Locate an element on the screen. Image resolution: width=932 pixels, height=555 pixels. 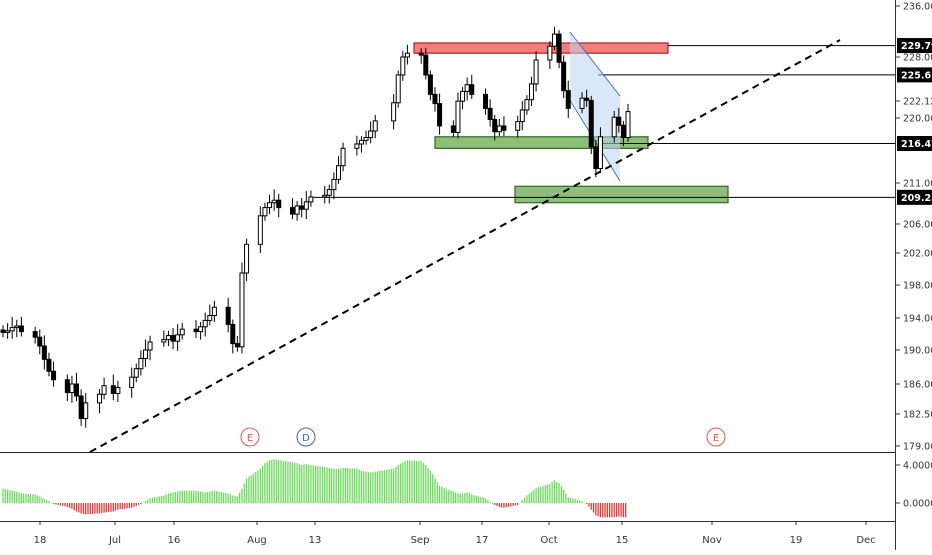
time-tick-label: 13 is located at coordinates (315, 540).